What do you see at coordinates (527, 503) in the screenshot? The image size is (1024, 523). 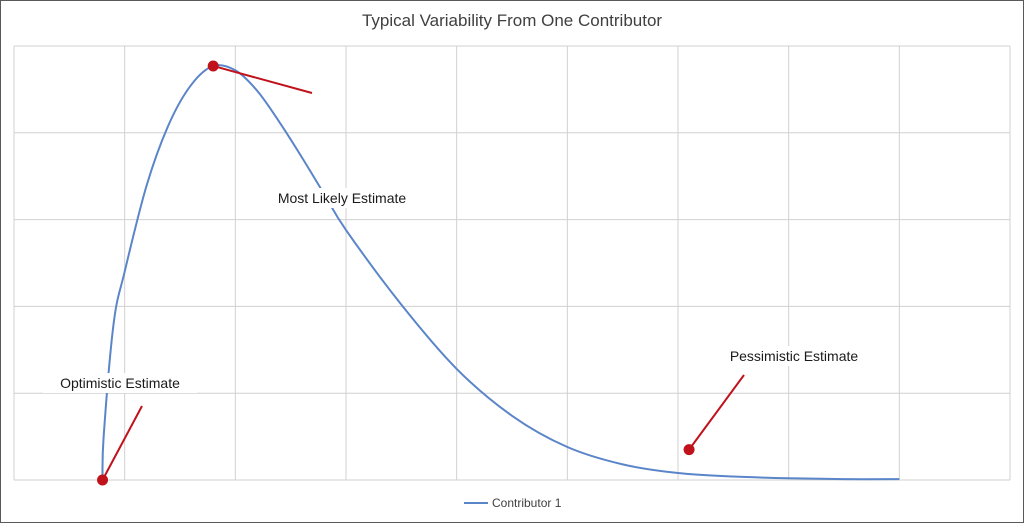 I see `legend-label: Contributor 1` at bounding box center [527, 503].